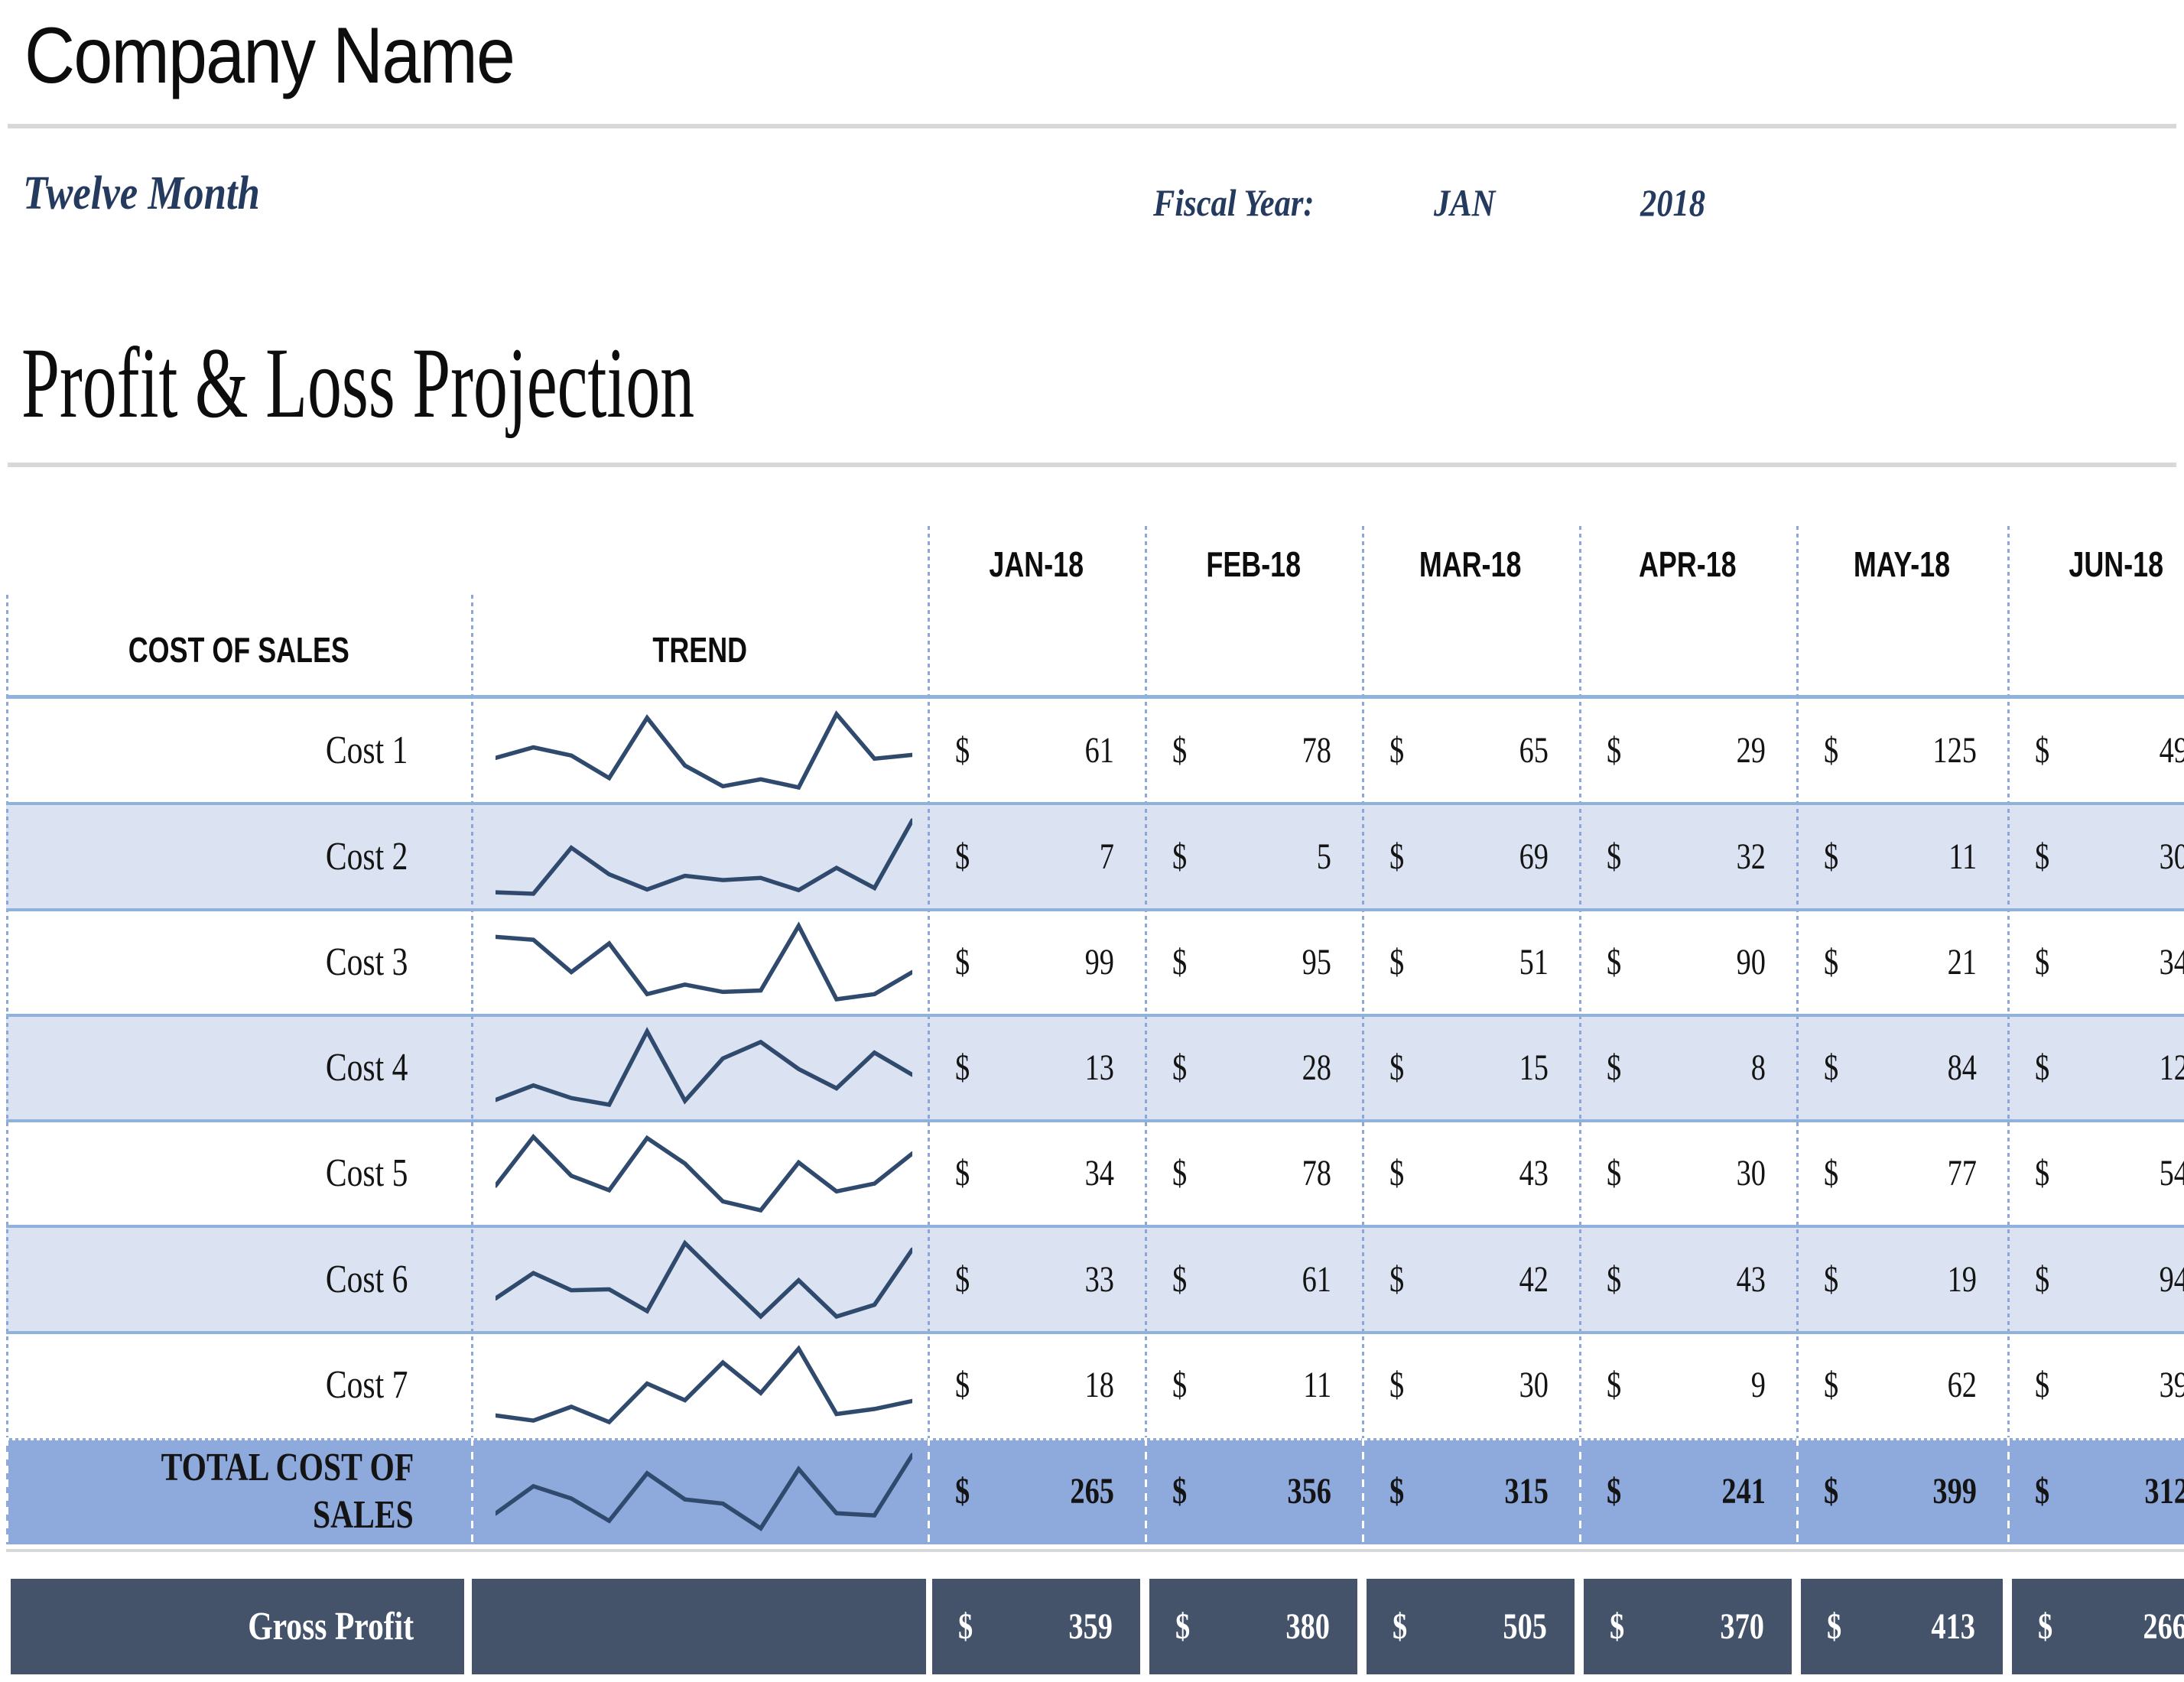 This screenshot has width=2184, height=1682. I want to click on month-header: FEB-18, so click(1253, 564).